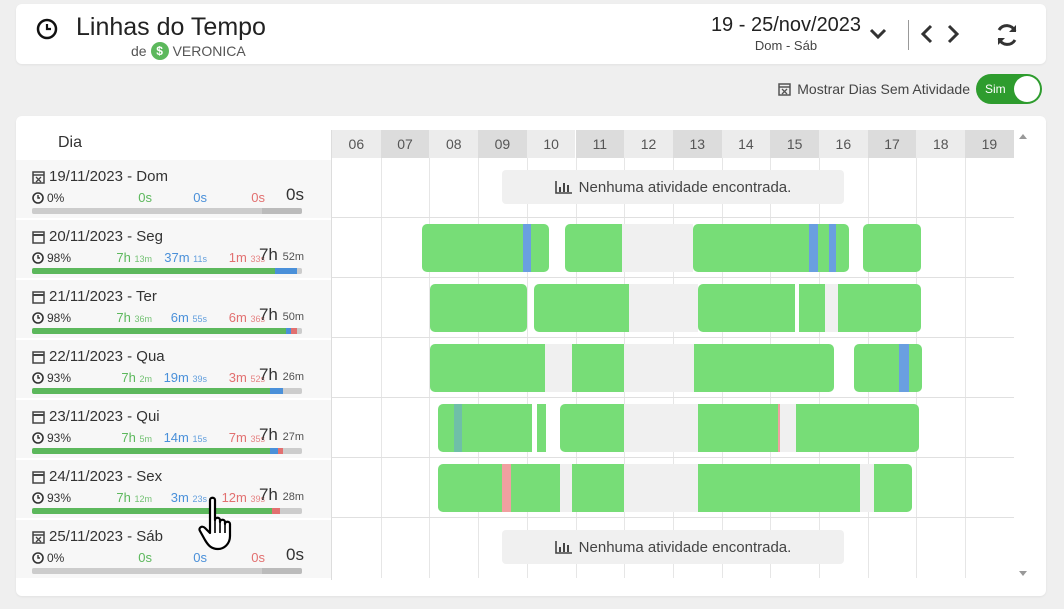  Describe the element at coordinates (123, 317) in the screenshot. I see `productive-value: 7h` at that location.